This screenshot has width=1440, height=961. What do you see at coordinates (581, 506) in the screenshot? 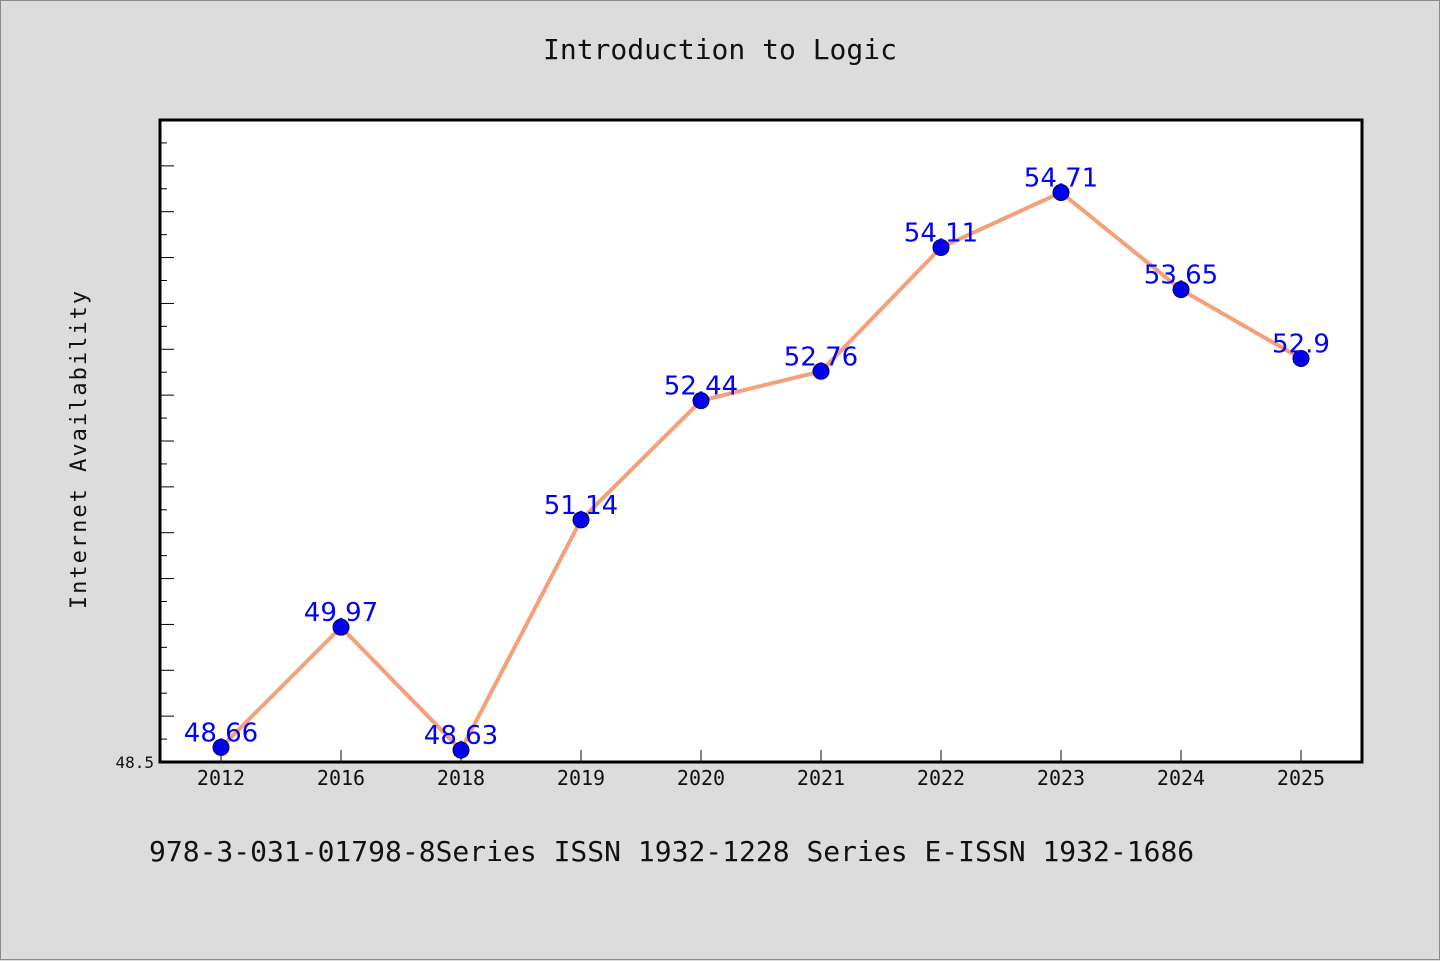
I see `data-label: 51.14` at bounding box center [581, 506].